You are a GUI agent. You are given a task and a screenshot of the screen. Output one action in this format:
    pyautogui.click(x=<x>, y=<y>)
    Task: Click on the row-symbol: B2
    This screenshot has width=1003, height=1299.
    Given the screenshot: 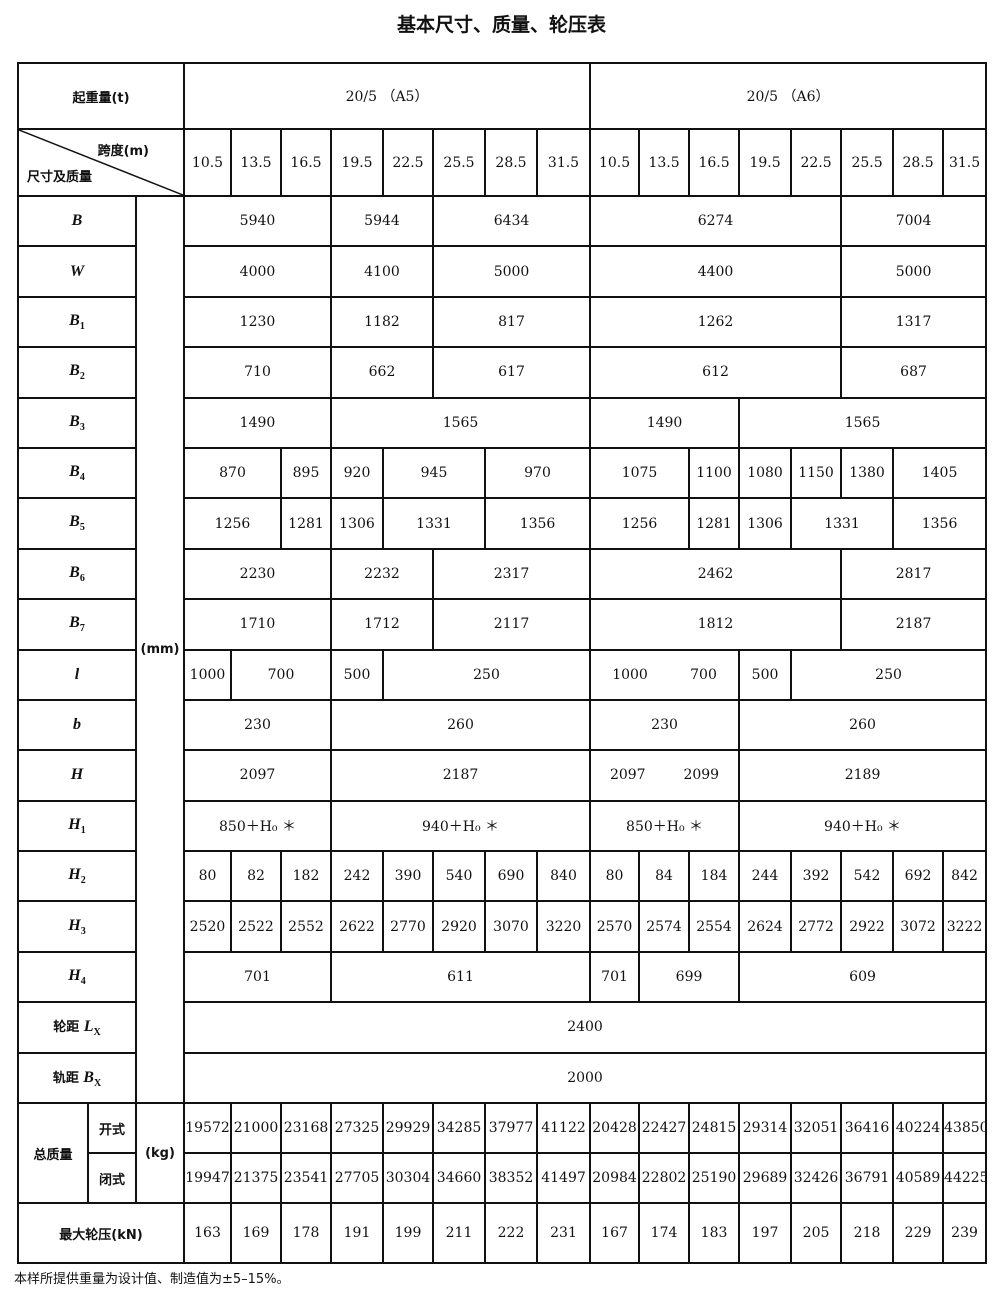 What is the action you would take?
    pyautogui.click(x=77, y=372)
    